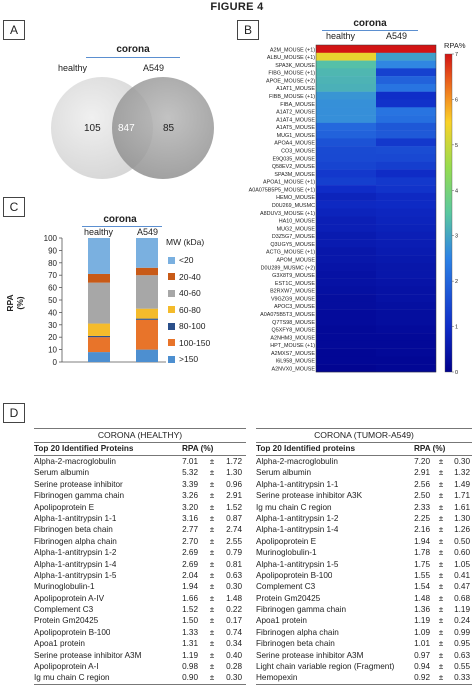 Image resolution: width=474 pixels, height=685 pixels. Describe the element at coordinates (140, 598) in the screenshot. I see `table-healthy-row: Apolipoprotein A-IV 1.66 ±1.48` at that location.